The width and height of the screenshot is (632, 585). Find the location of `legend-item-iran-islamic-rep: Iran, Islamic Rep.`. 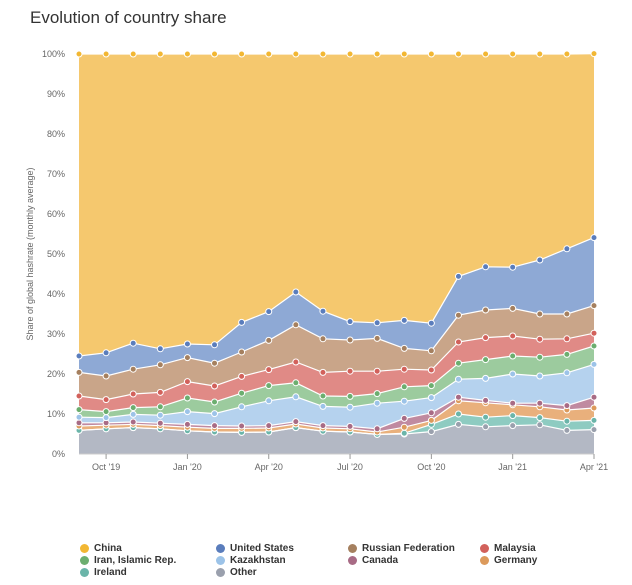

legend-item-iran-islamic-rep: Iran, Islamic Rep. is located at coordinates (128, 560).